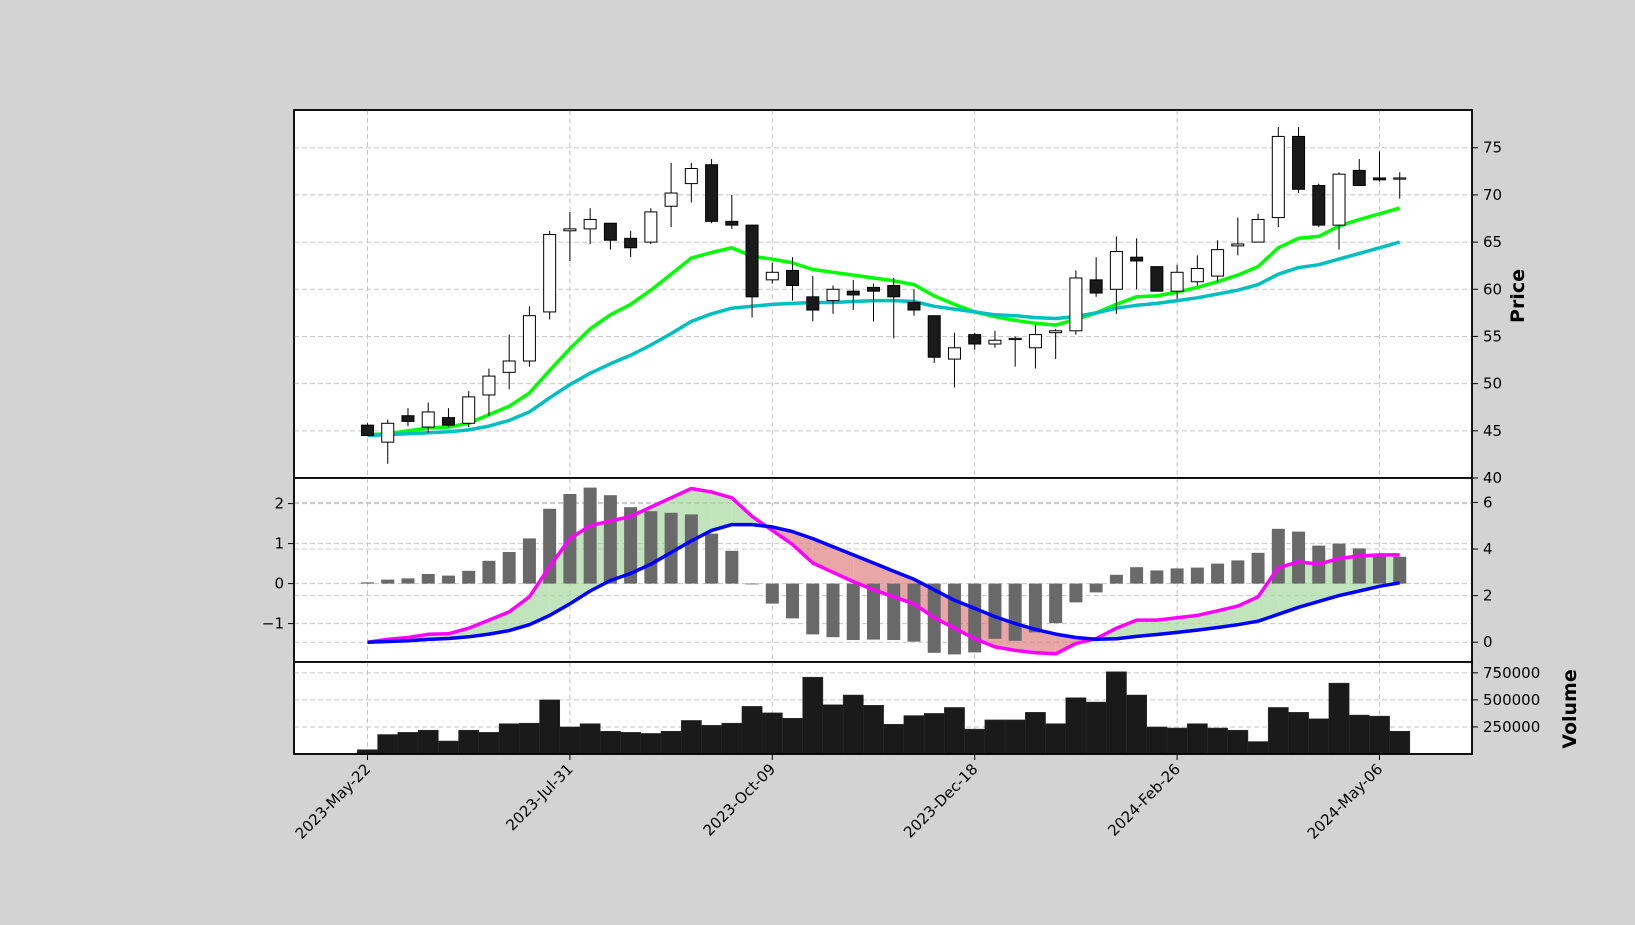 This screenshot has height=925, width=1635. I want to click on volume-y-tick-label: 250000, so click(1511, 727).